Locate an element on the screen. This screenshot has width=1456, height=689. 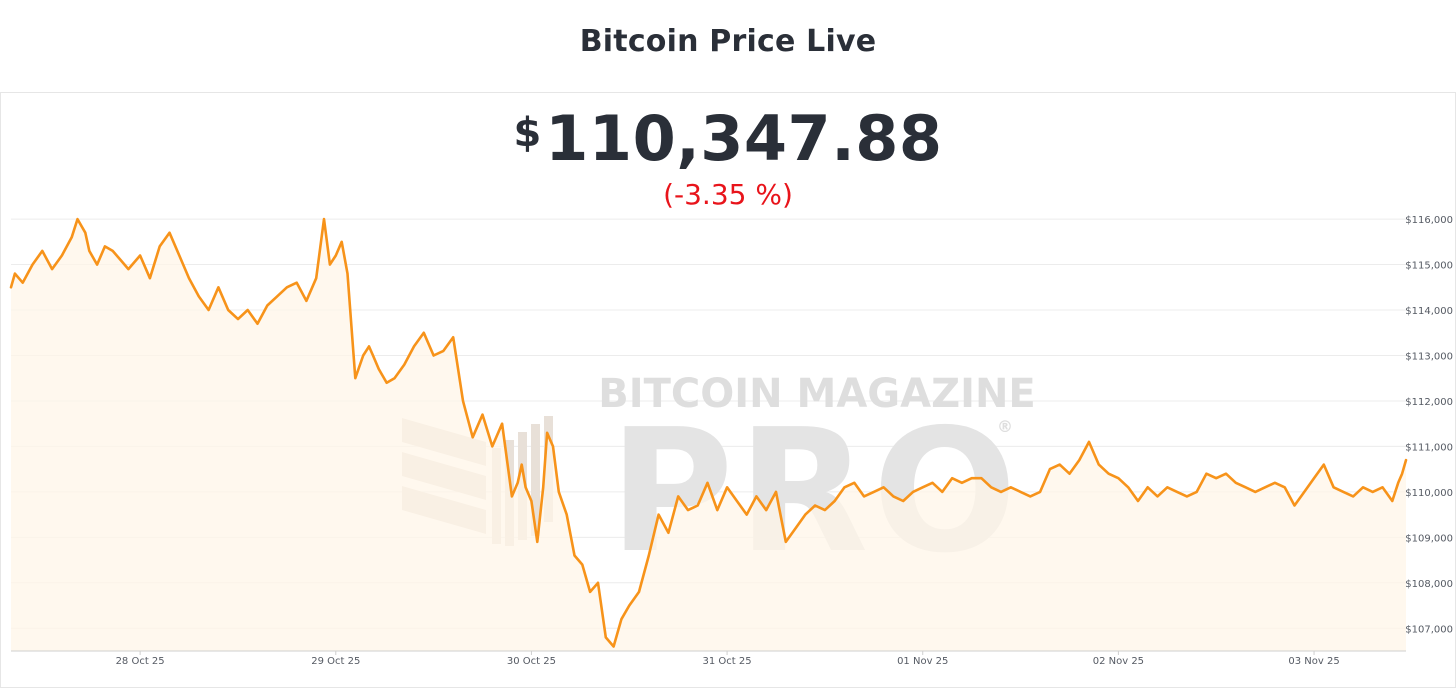
y-tick-label: $111,000 is located at coordinates (1429, 447).